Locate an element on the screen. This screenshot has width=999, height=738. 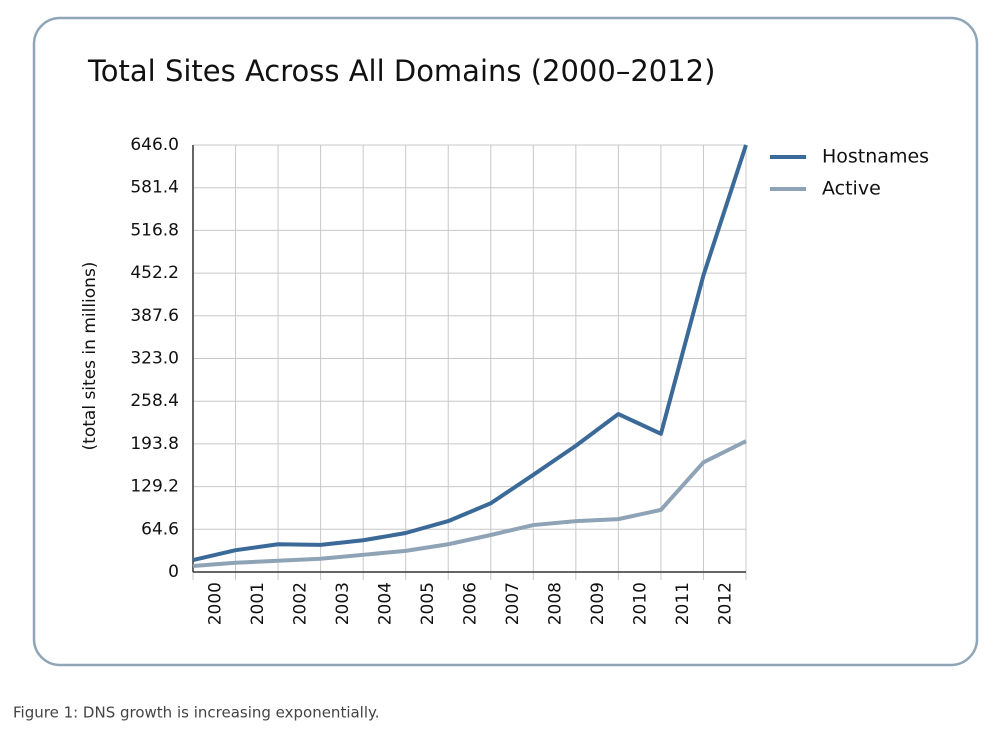
x-tick-label: 2012 is located at coordinates (726, 603).